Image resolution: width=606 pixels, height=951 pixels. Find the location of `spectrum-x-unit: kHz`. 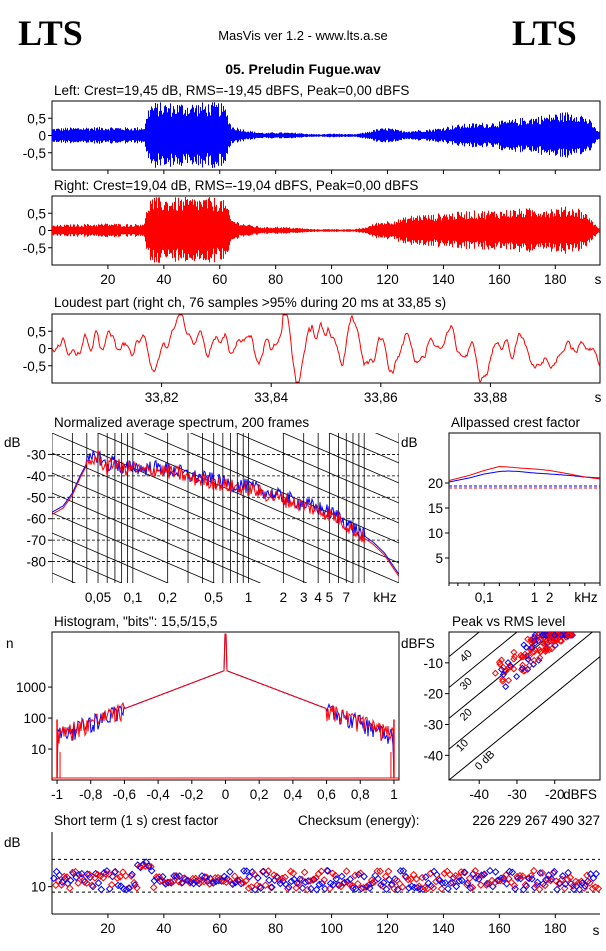

spectrum-x-unit: kHz is located at coordinates (384, 597).